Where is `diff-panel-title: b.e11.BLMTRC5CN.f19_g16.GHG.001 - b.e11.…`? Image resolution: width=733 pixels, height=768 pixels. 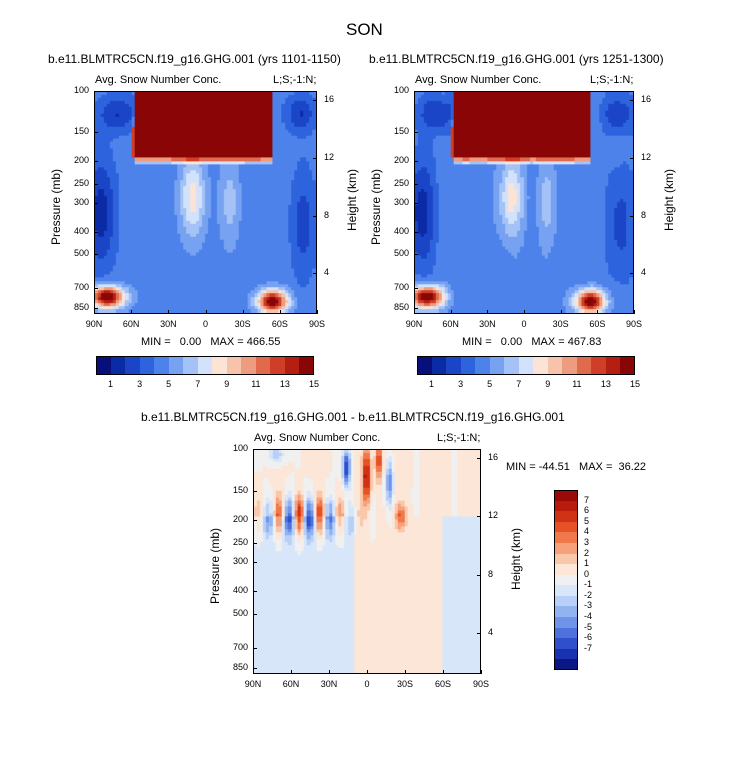
diff-panel-title: b.e11.BLMTRC5CN.f19_g16.GHG.001 - b.e11.… is located at coordinates (353, 417).